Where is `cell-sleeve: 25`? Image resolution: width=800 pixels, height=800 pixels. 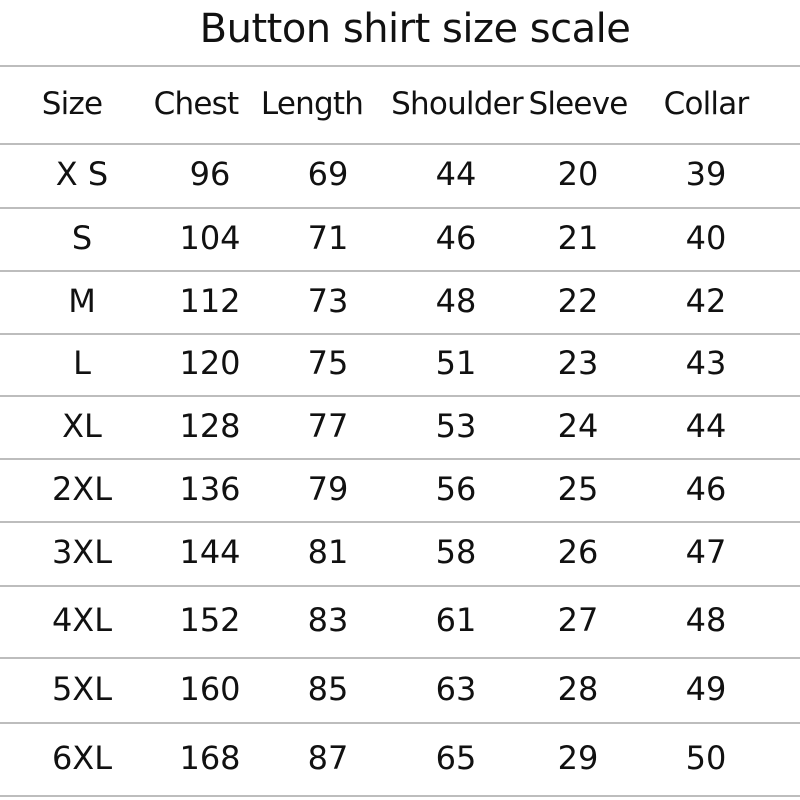
cell-sleeve: 25 is located at coordinates (578, 488).